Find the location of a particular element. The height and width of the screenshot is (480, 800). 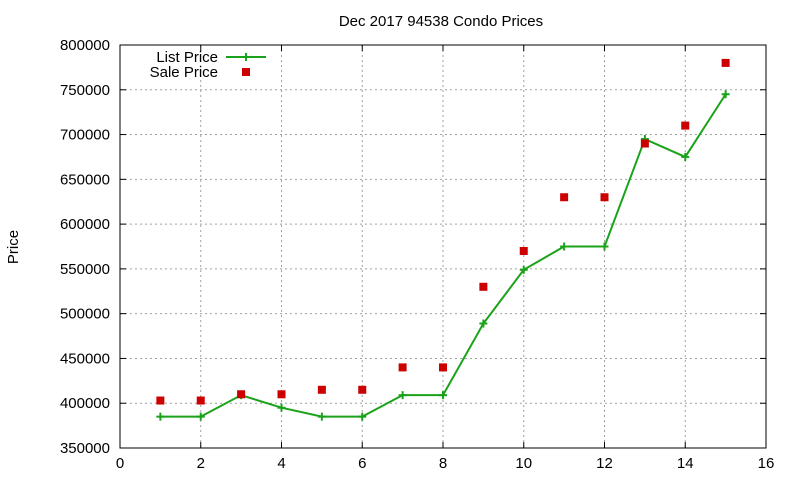

y-tick-label: 600000 is located at coordinates (85, 224).